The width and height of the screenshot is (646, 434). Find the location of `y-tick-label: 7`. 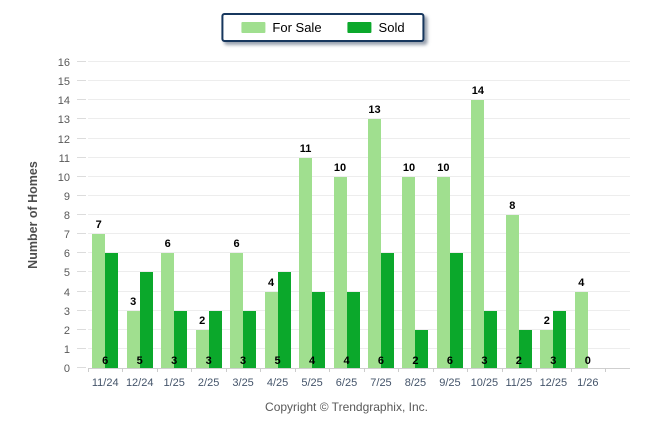

y-tick-label: 7 is located at coordinates (66, 235).